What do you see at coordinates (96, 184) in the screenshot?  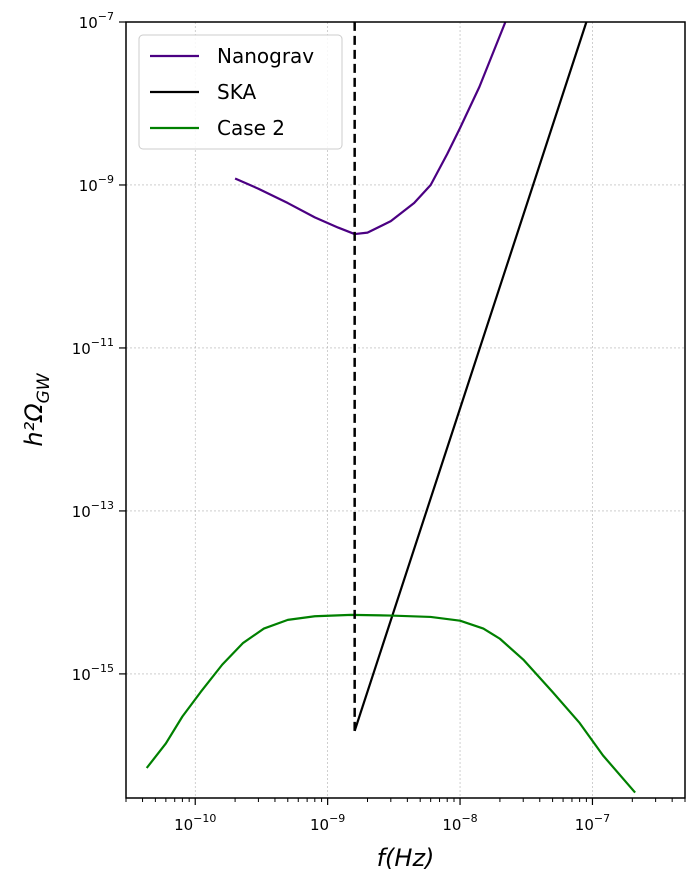 I see `y-tick-label: 10⁻⁹` at bounding box center [96, 184].